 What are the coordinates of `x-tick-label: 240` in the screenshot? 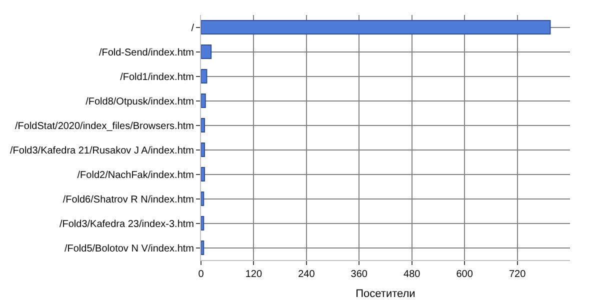 It's located at (307, 274).